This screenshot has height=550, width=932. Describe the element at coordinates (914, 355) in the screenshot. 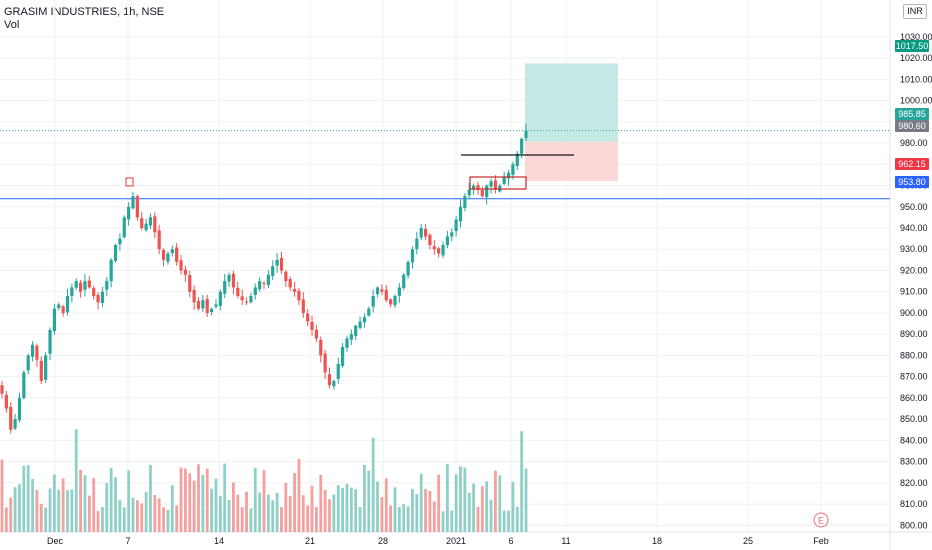

I see `price-tick-label: 880.00` at that location.